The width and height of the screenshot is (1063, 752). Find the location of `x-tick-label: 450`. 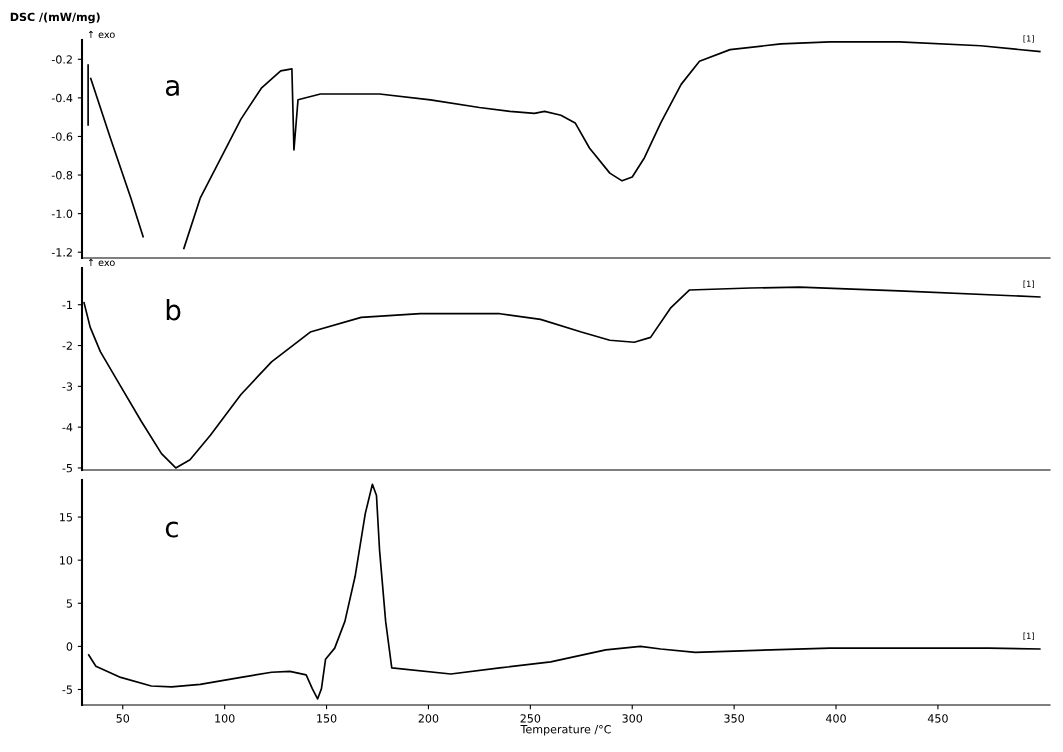

x-tick-label: 450 is located at coordinates (937, 718).